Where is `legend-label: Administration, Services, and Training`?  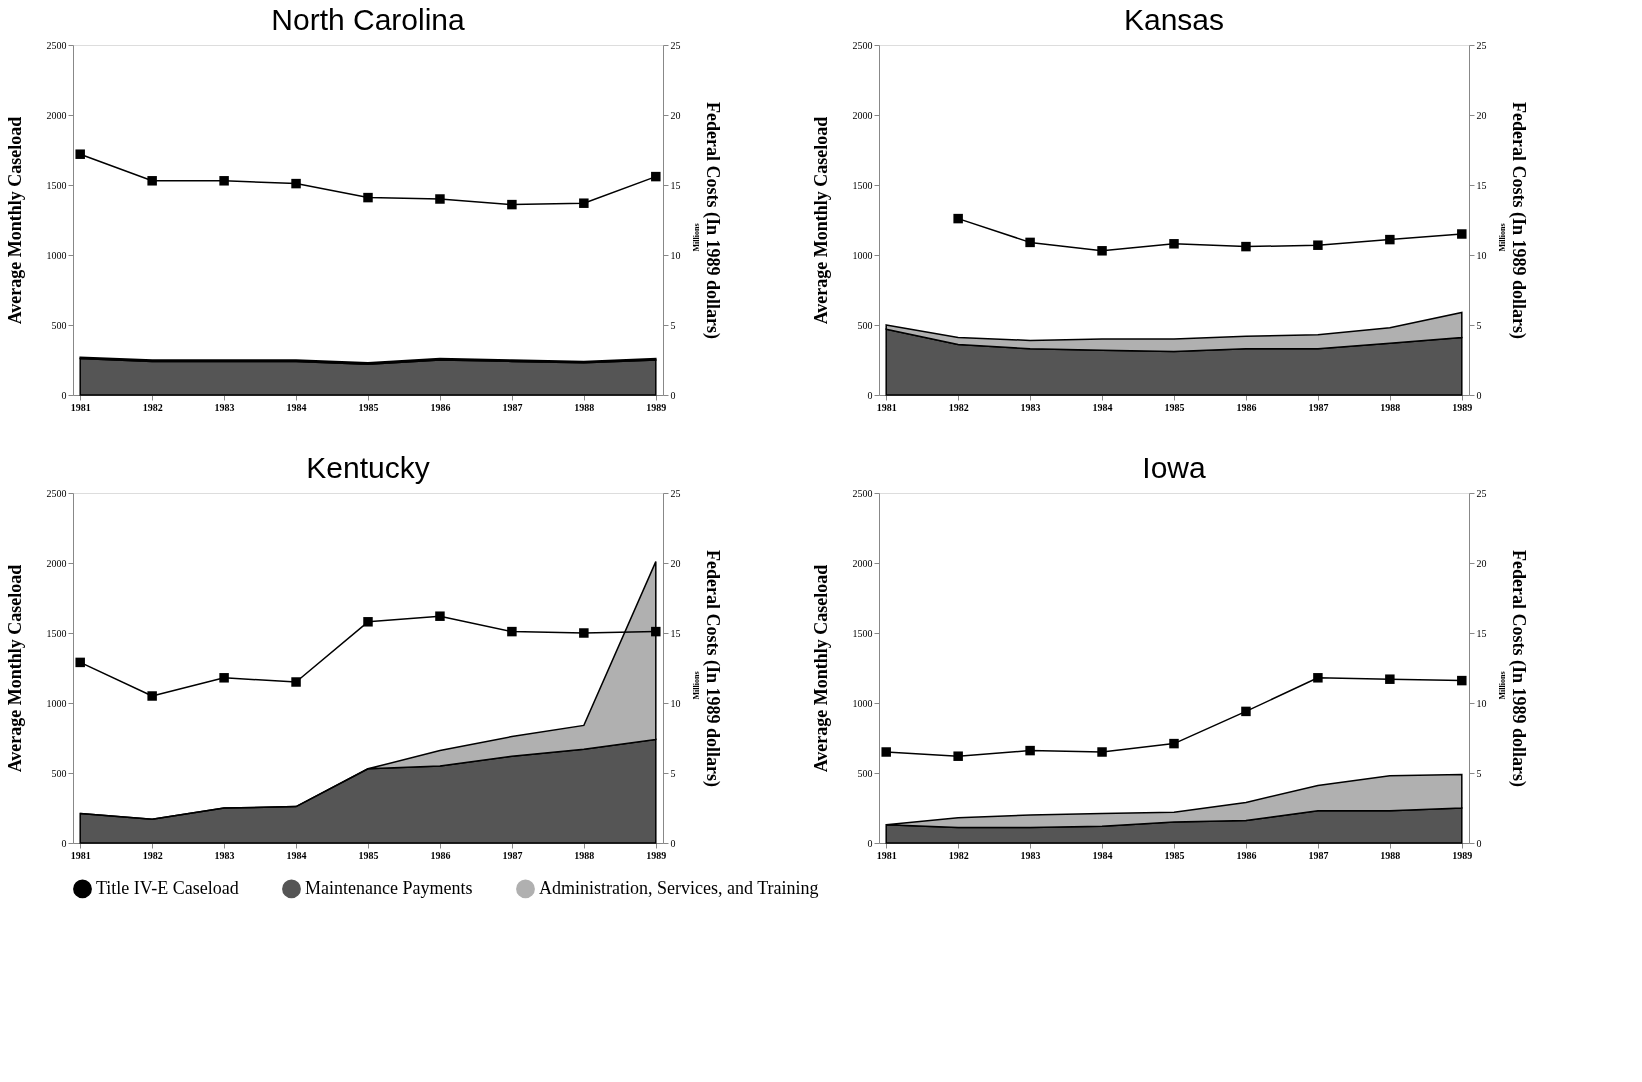 legend-label: Administration, Services, and Training is located at coordinates (679, 887).